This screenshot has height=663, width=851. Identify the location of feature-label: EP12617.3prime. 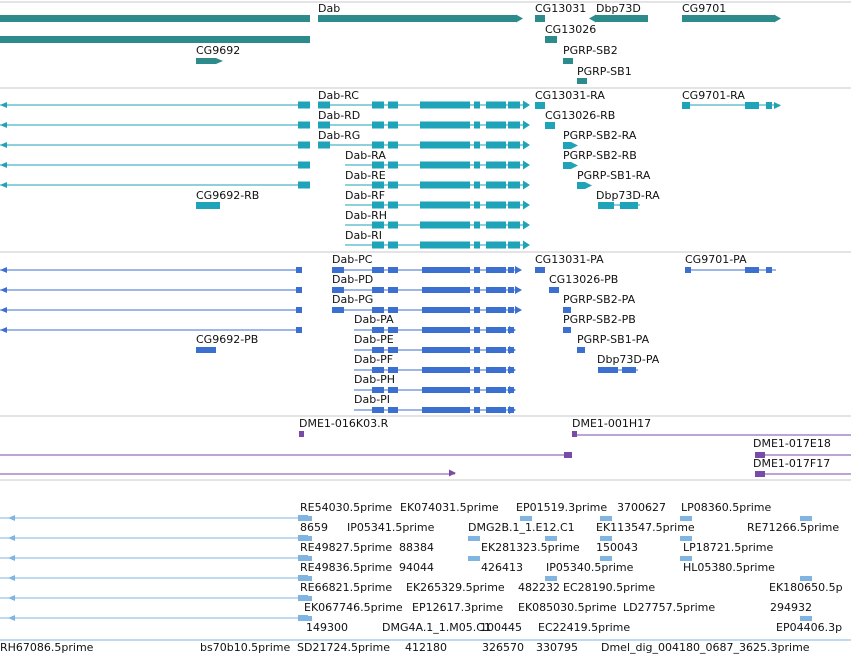
(457, 607).